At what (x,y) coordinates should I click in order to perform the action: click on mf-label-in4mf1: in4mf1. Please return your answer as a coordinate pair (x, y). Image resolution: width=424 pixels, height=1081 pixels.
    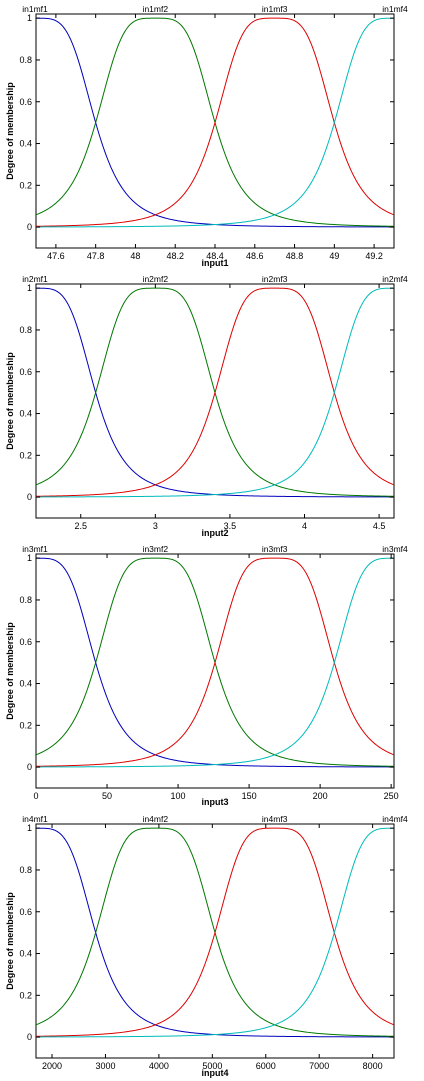
    Looking at the image, I should click on (35, 819).